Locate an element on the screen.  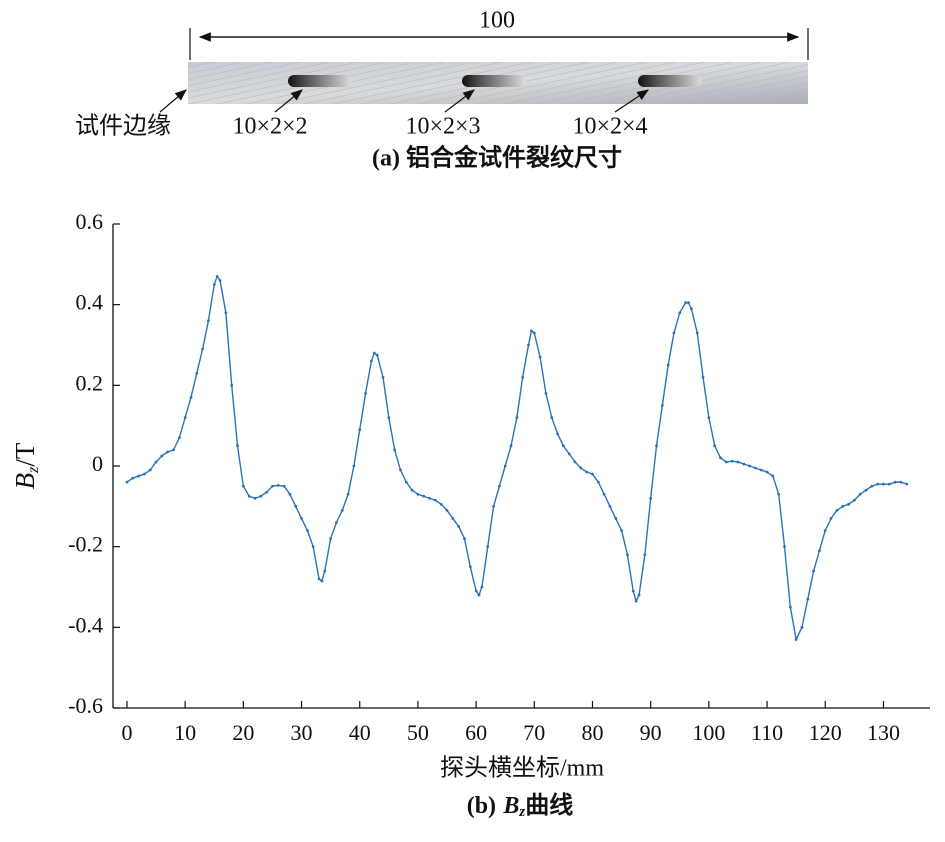
crack-label: 10×2×3 is located at coordinates (442, 127).